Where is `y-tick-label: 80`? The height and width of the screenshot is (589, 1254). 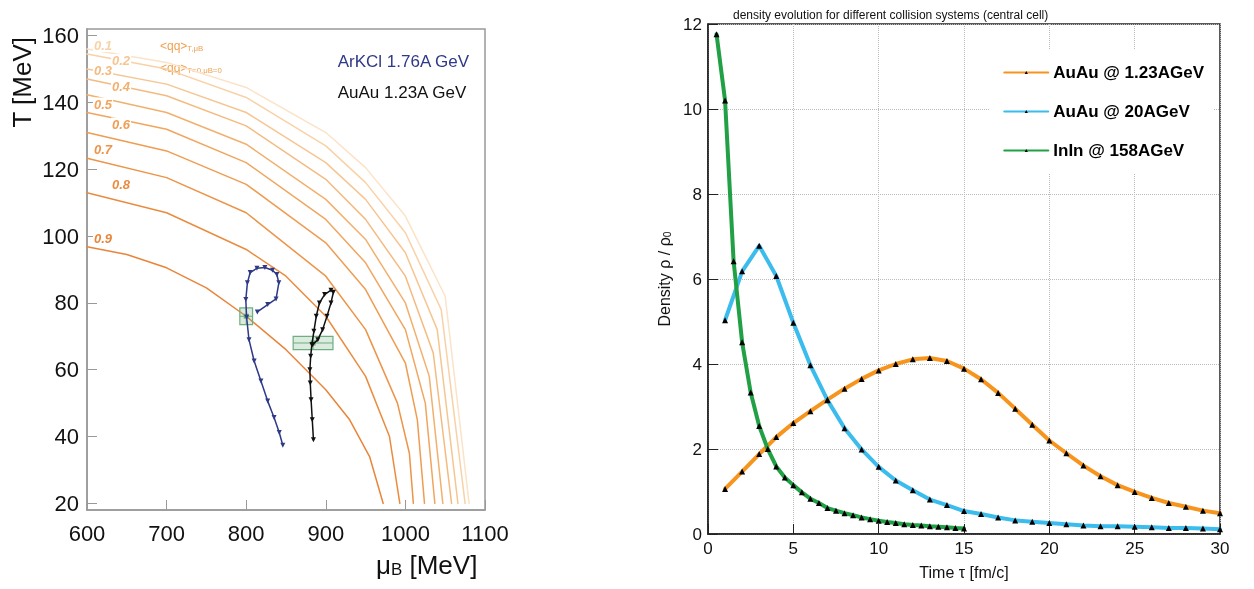
y-tick-label: 80 is located at coordinates (66, 303).